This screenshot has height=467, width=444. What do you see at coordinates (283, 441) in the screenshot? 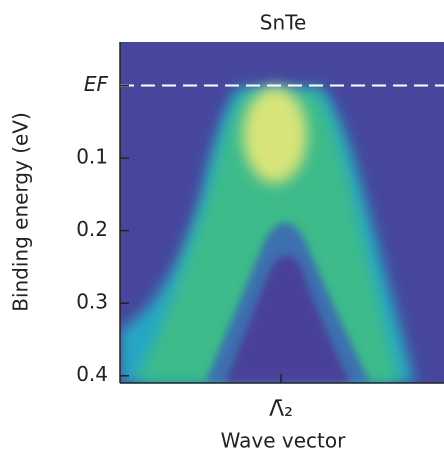
I see `x-axis-label: Wave vector` at bounding box center [283, 441].